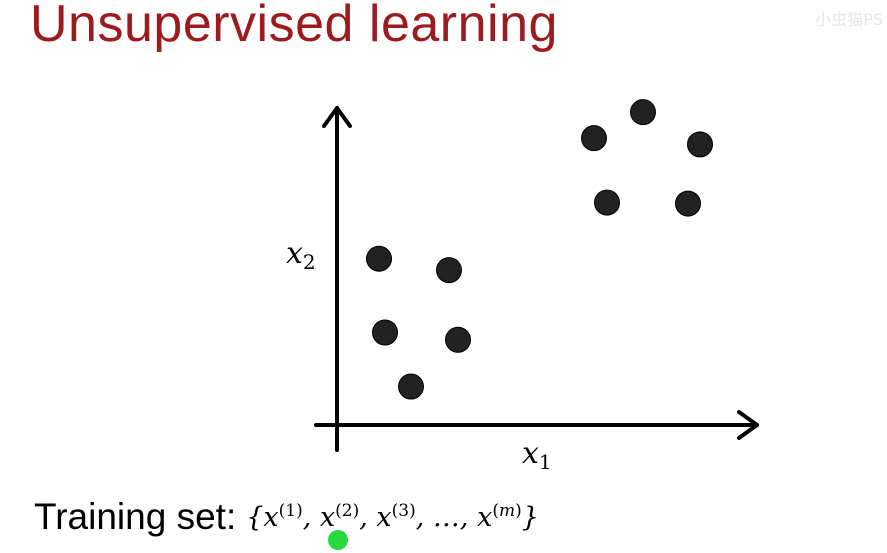 The image size is (887, 553). I want to click on y-axis-label: x2, so click(301, 255).